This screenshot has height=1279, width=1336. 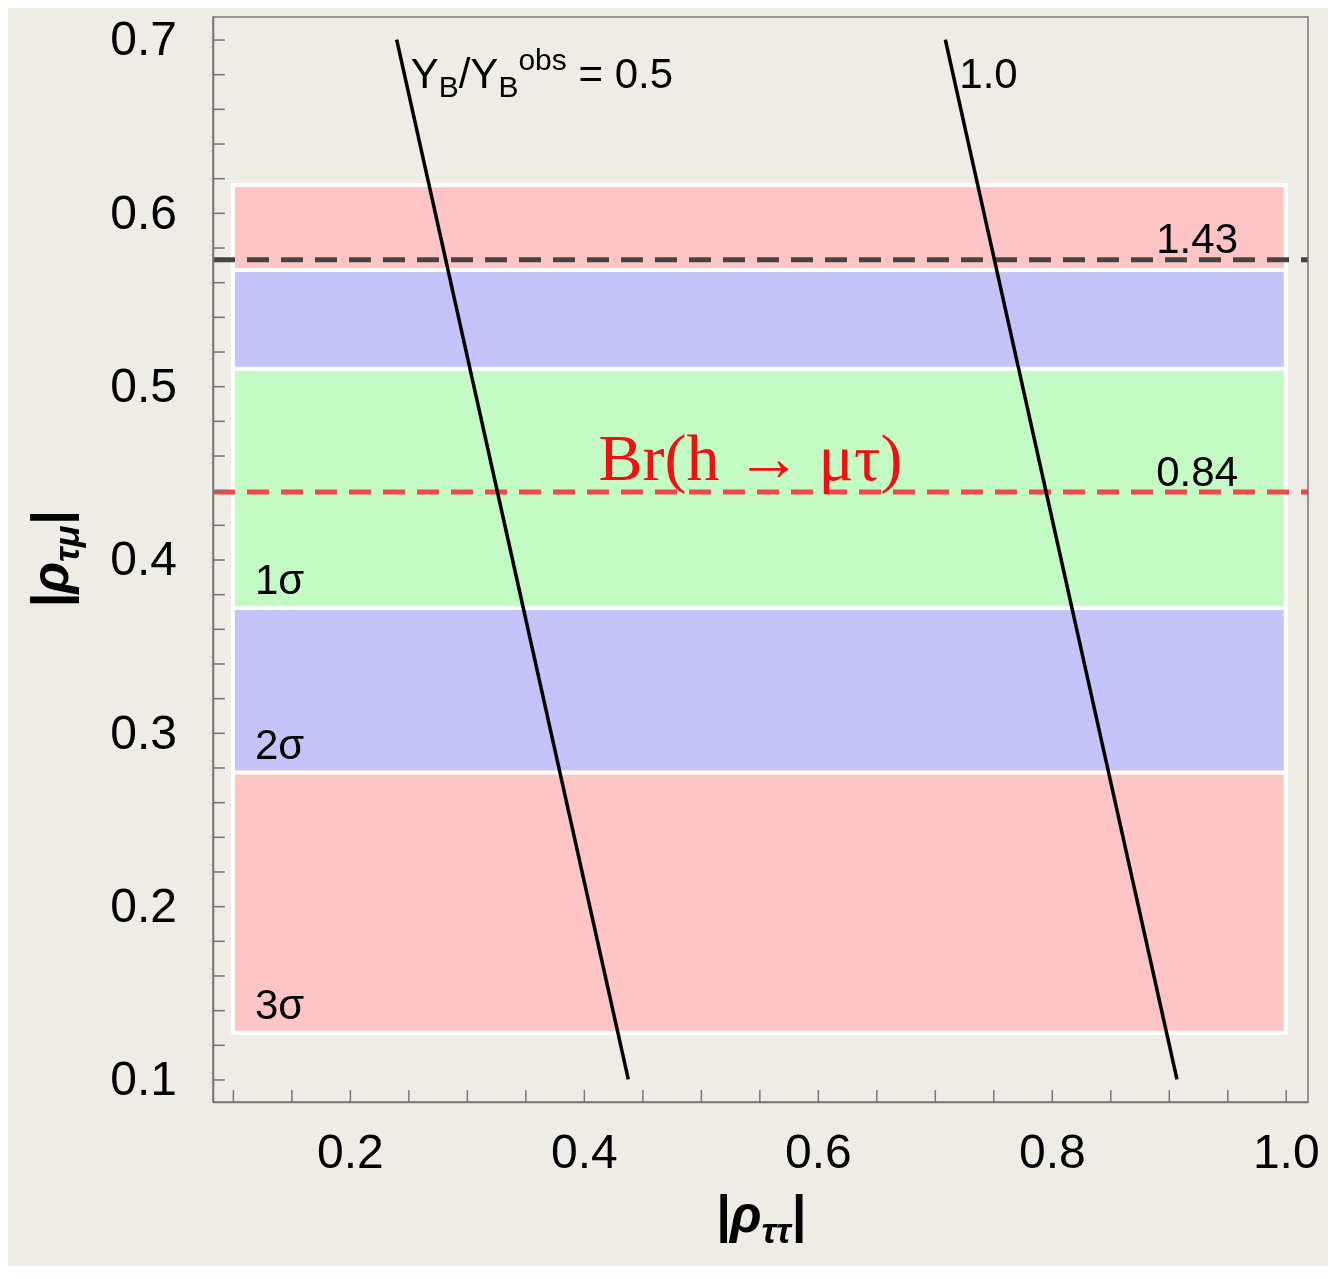 I want to click on y-tick-label: 0.6, so click(x=143, y=212).